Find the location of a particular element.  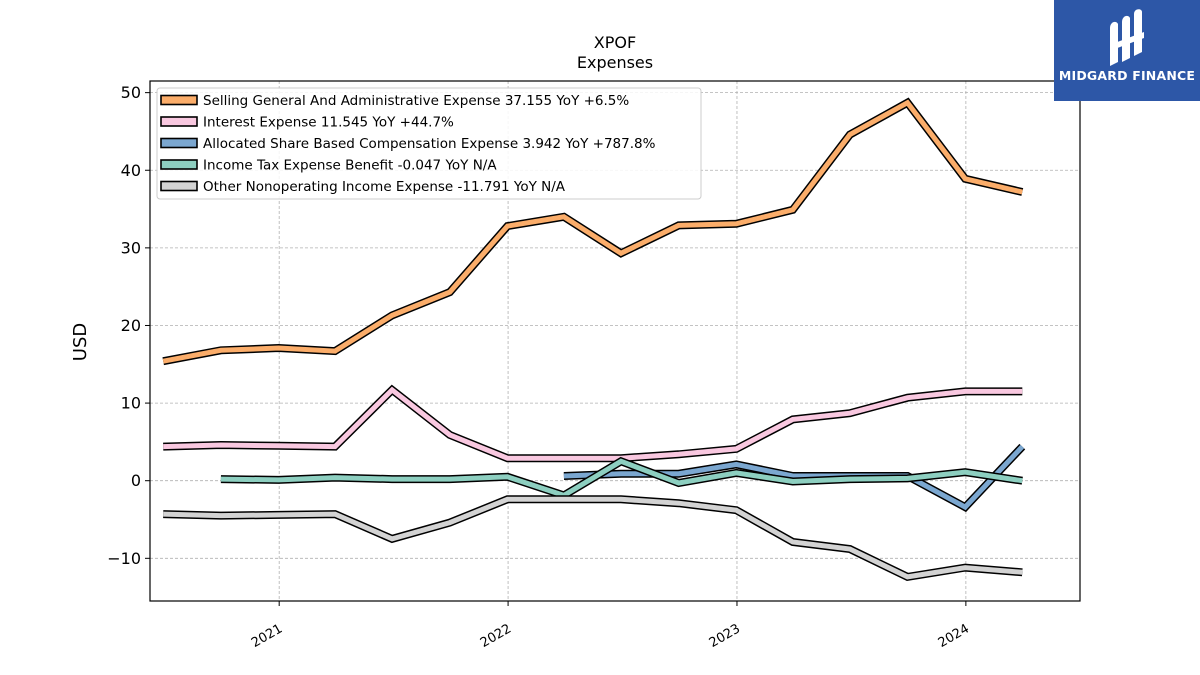

brand-badge: MIDGARD FINANCE is located at coordinates (1127, 50).